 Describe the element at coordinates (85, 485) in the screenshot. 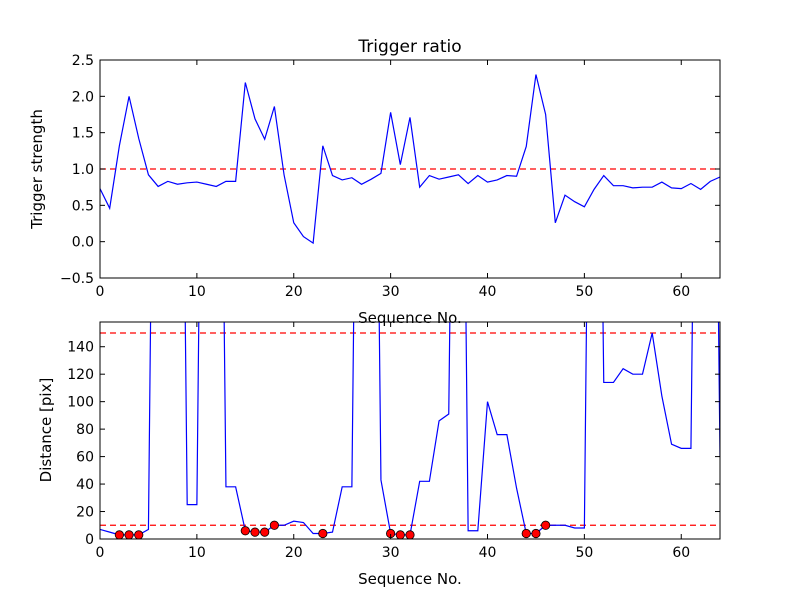

I see `y-tick-label: 40` at that location.